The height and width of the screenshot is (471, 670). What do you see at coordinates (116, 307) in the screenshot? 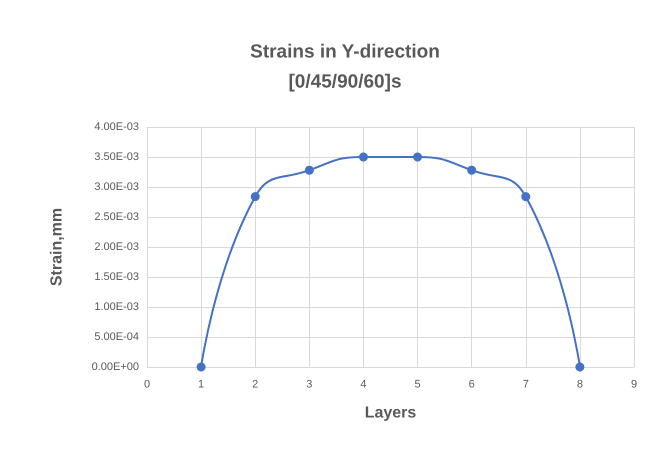
I see `y-tick-label: 1.00E-03` at bounding box center [116, 307].